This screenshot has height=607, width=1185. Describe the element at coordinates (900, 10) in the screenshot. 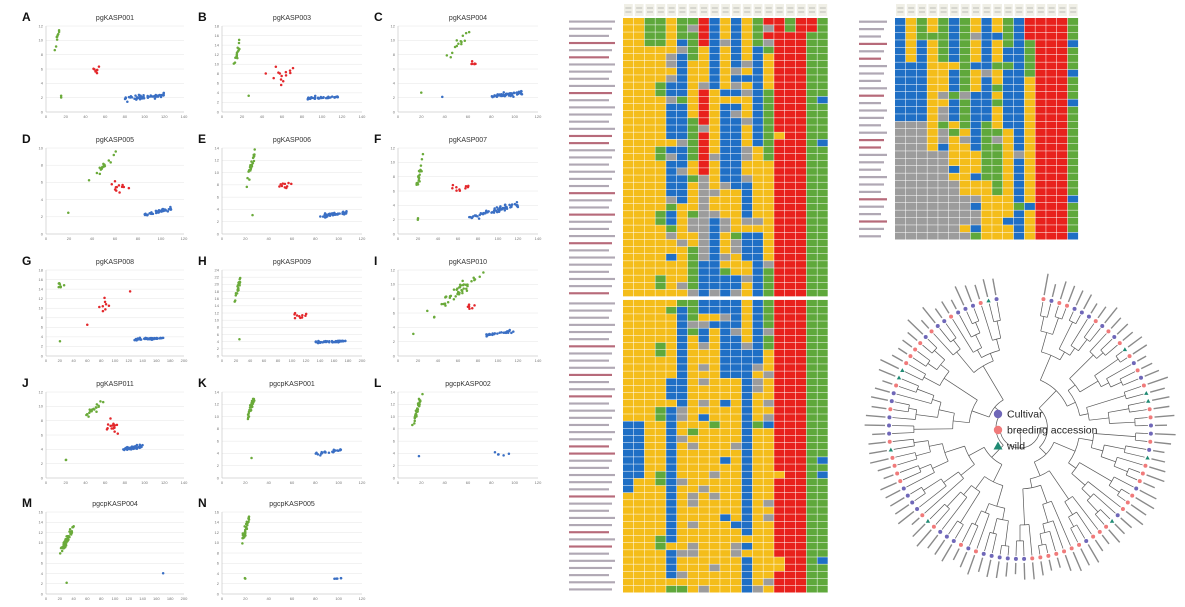

I see `marker-column-header` at that location.